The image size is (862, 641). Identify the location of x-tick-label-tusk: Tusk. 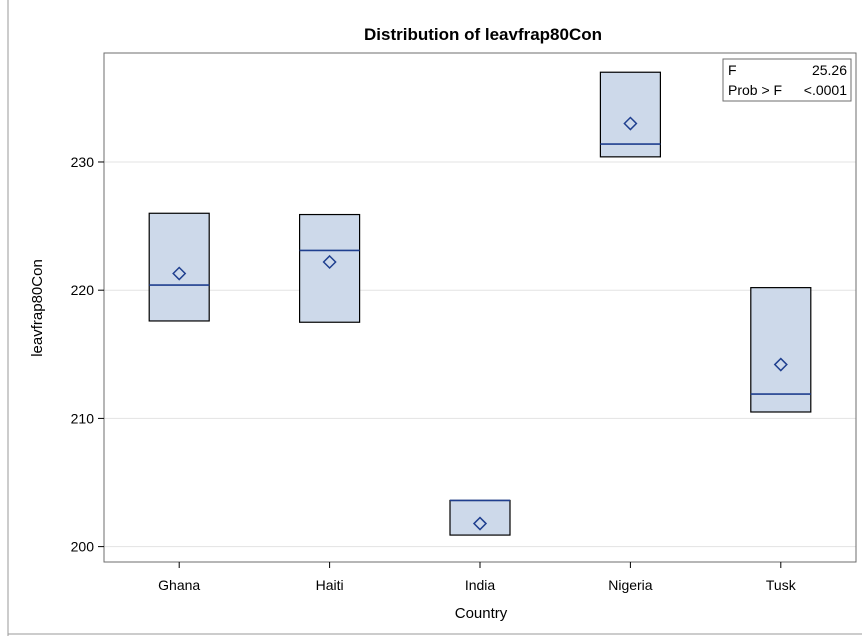
(781, 585).